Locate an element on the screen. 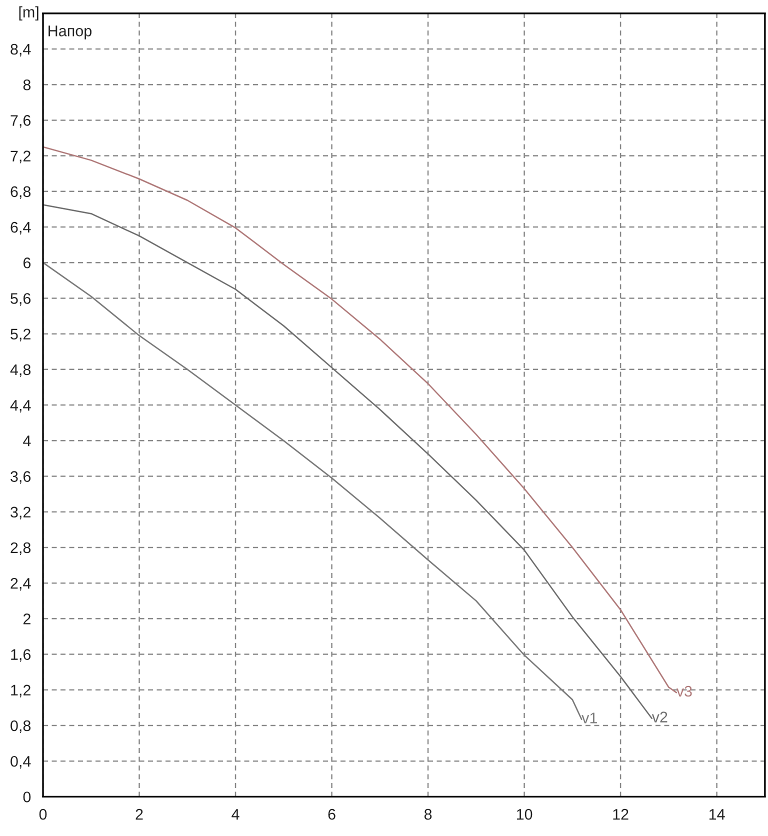  x-tick-label: 12 is located at coordinates (620, 814).